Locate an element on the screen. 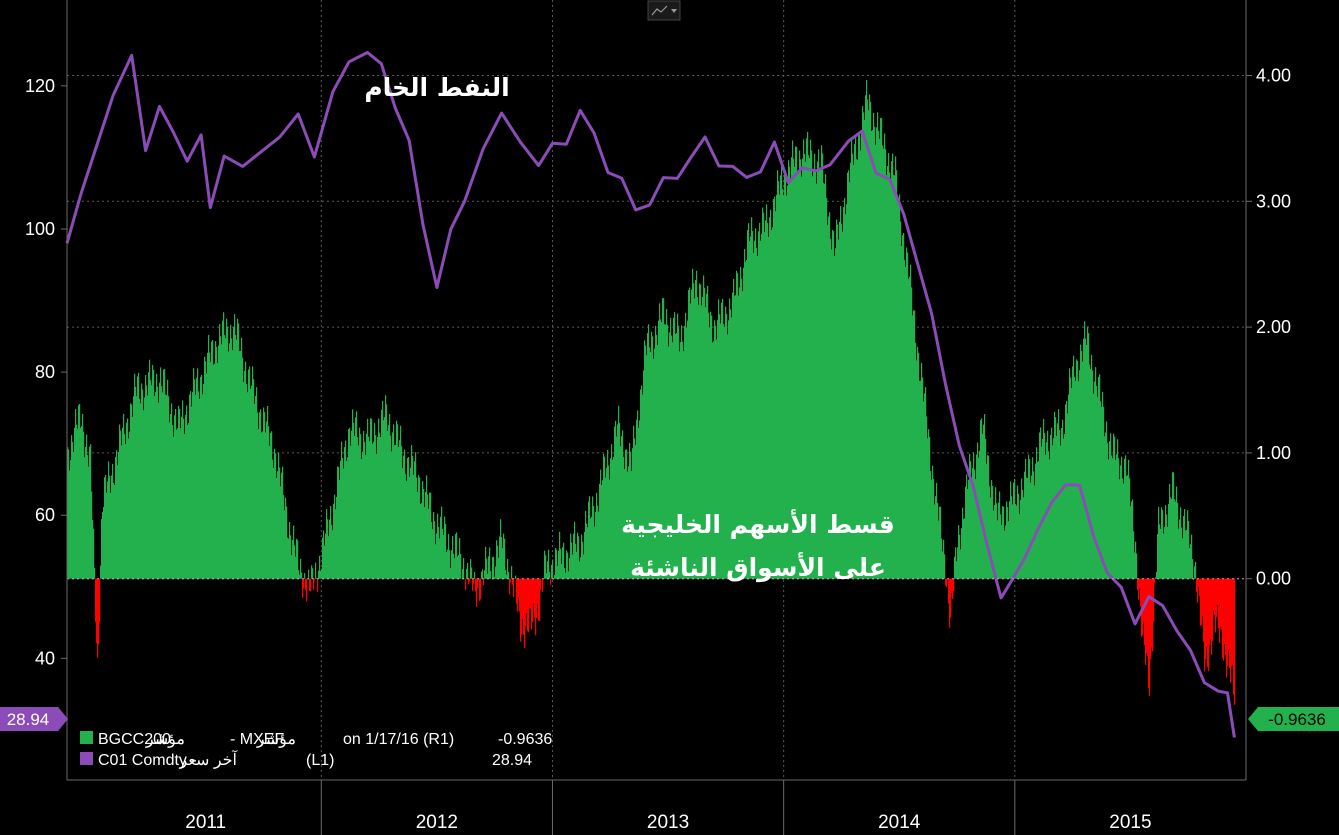 The image size is (1339, 835). legend-oil-label: آخر سعر is located at coordinates (208, 759).